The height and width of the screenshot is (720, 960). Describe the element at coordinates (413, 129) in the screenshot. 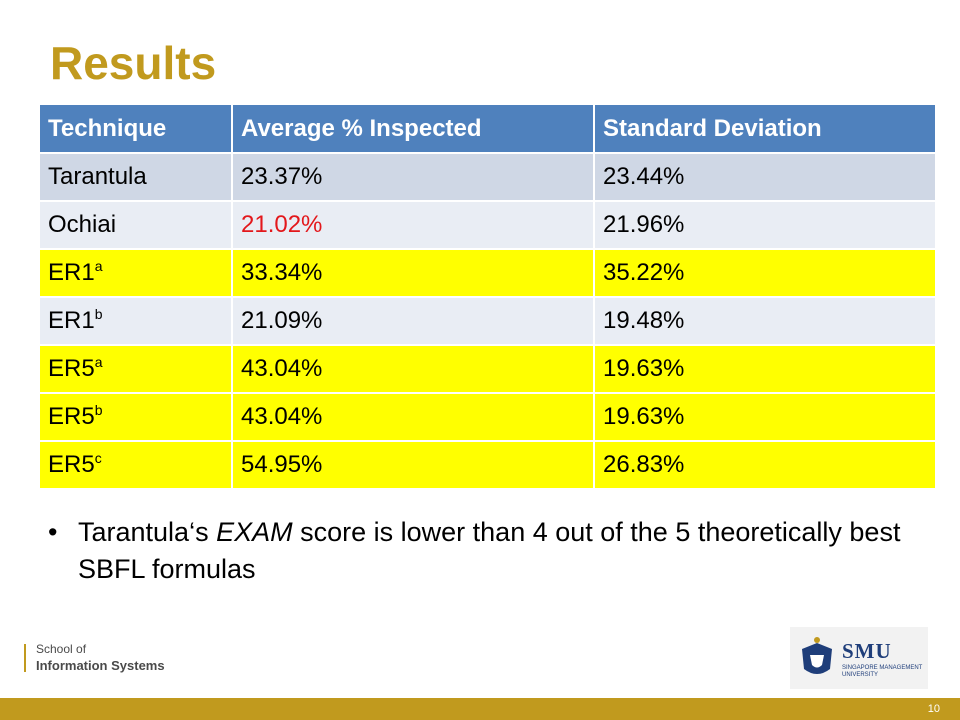

I see `column-header-average-inspected: Average % Inspected` at that location.